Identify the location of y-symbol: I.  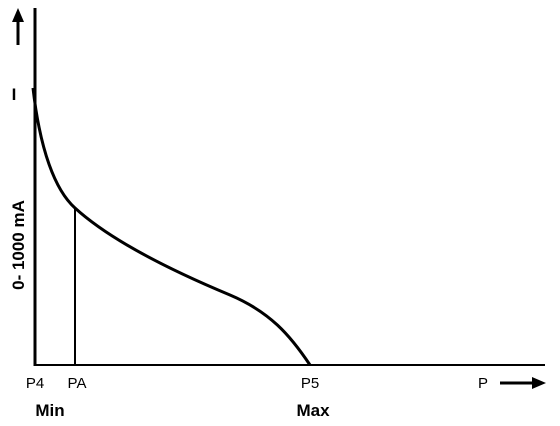
(14, 94).